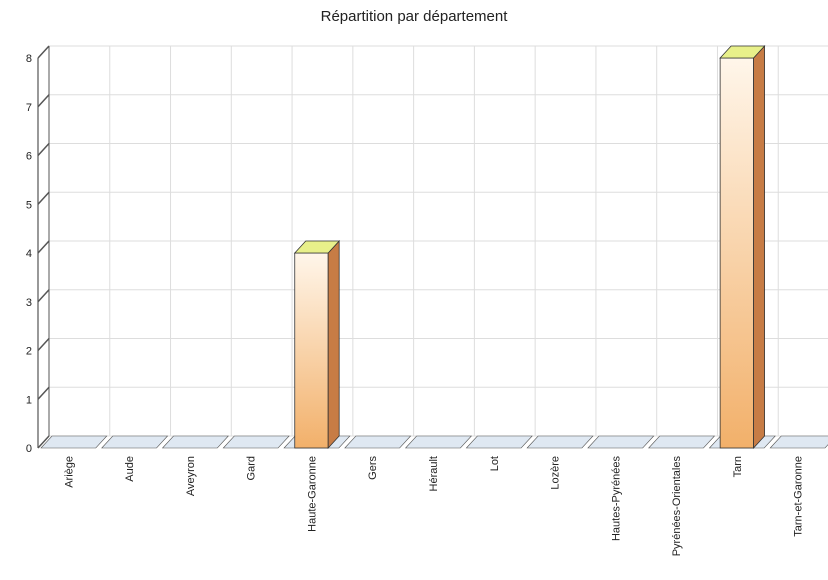  I want to click on x-tick-label: Gers, so click(373, 468).